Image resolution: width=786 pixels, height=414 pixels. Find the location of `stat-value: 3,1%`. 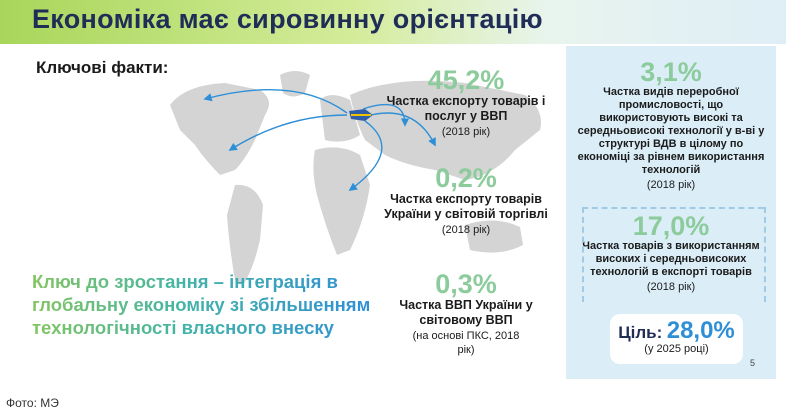

stat-value: 3,1% is located at coordinates (671, 72).